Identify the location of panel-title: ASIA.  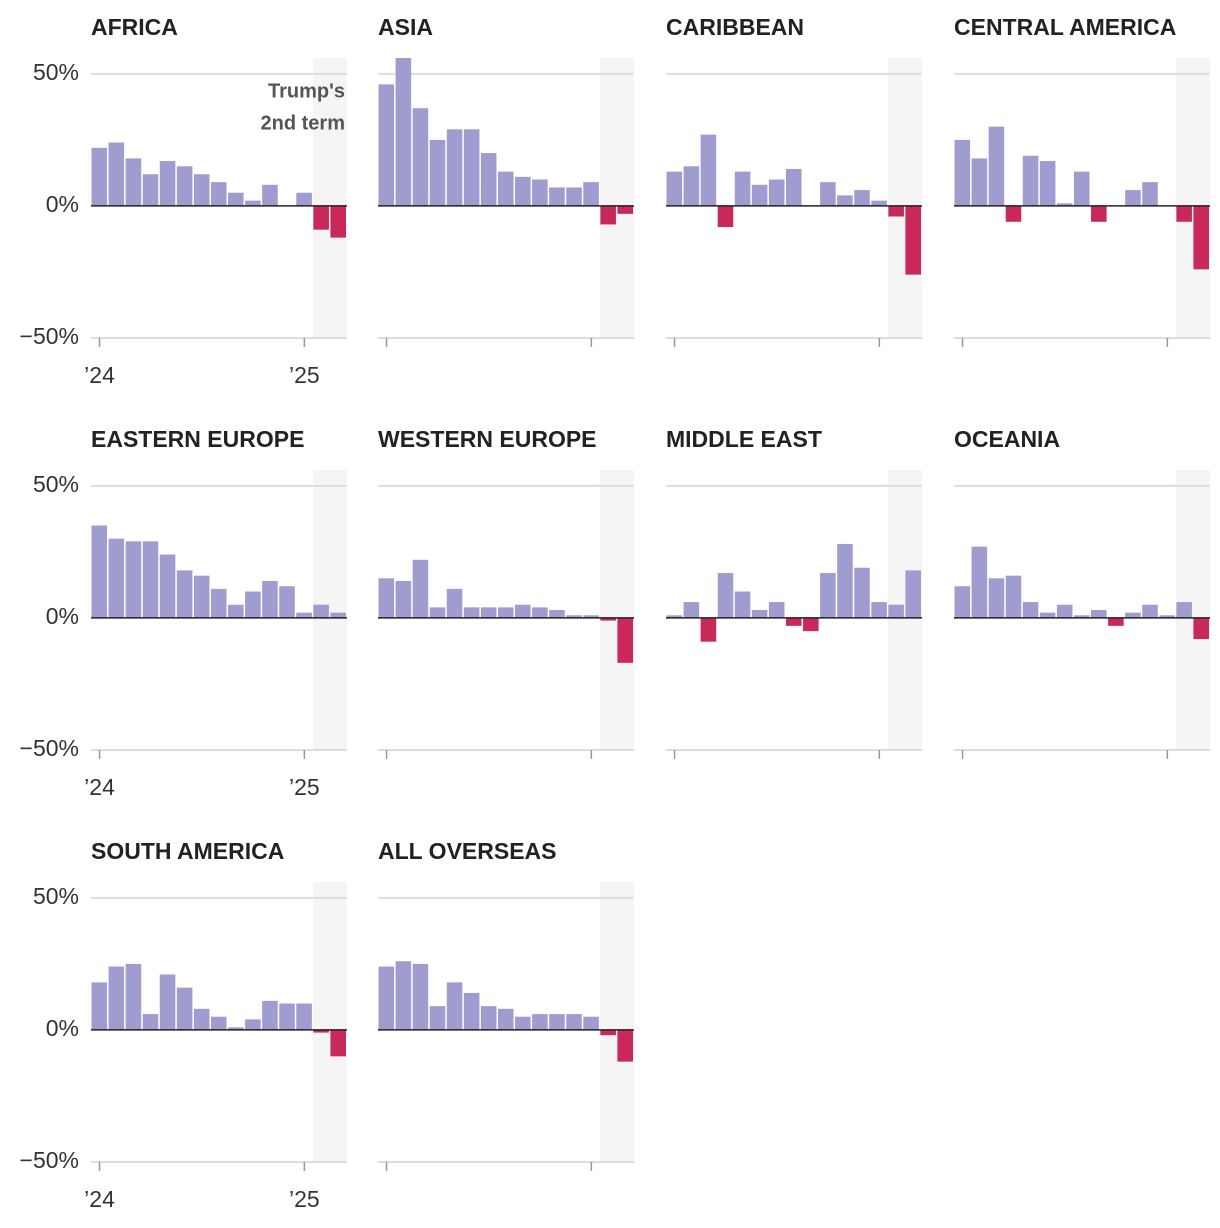
(405, 27).